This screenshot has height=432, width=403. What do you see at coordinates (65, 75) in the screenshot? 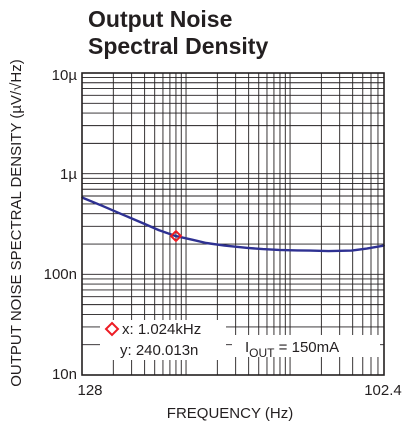
I see `y-tick-label-10u: 10µ` at bounding box center [65, 75].